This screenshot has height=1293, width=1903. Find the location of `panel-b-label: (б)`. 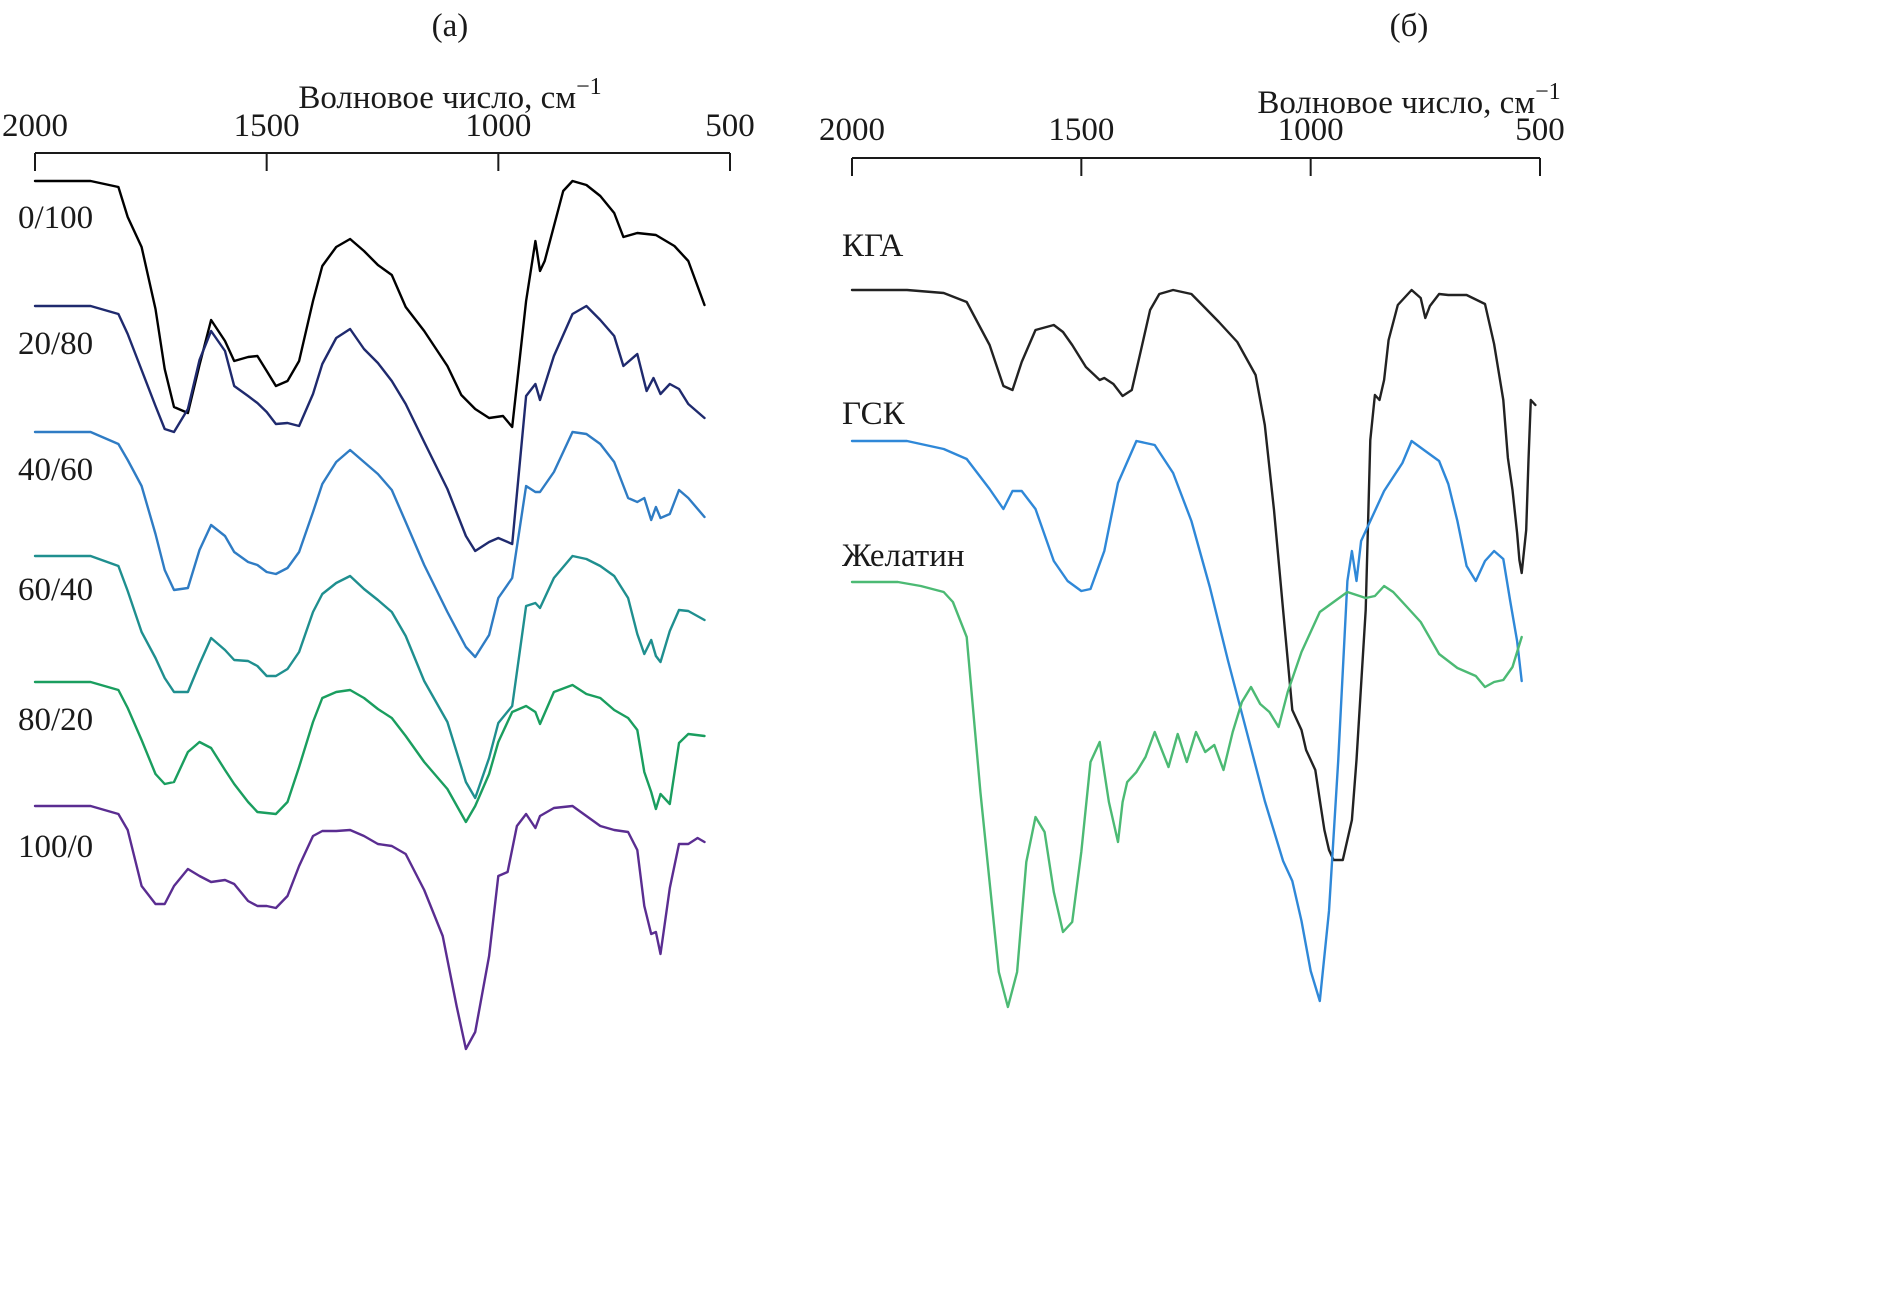

panel-b-label: (б) is located at coordinates (1409, 26).